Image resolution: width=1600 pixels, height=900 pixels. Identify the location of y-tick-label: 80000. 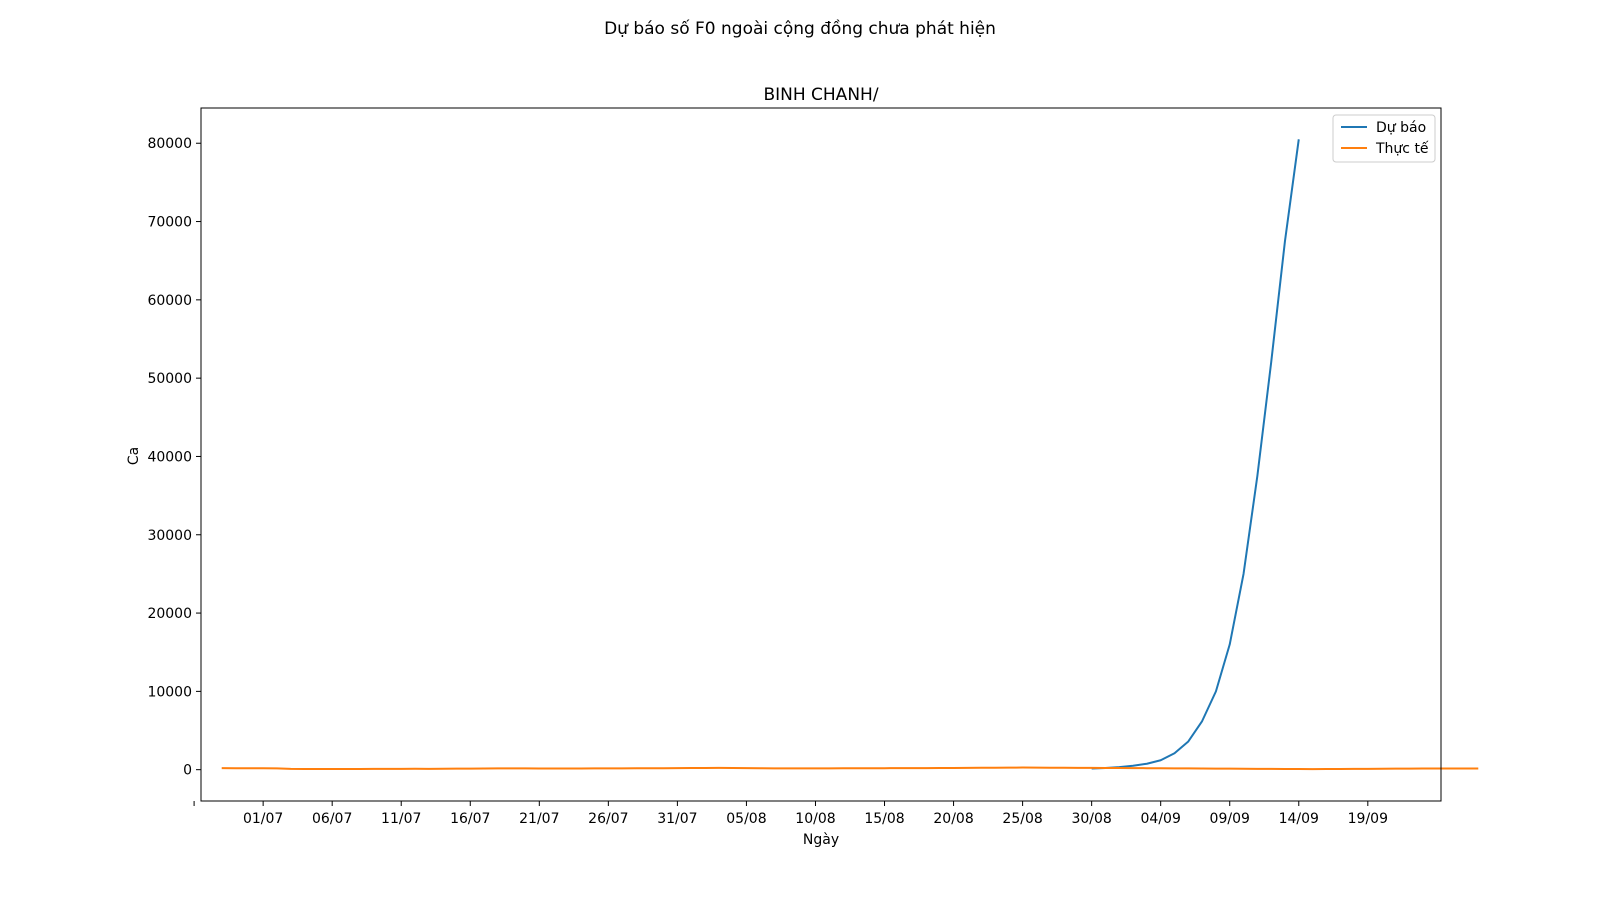
(169, 144).